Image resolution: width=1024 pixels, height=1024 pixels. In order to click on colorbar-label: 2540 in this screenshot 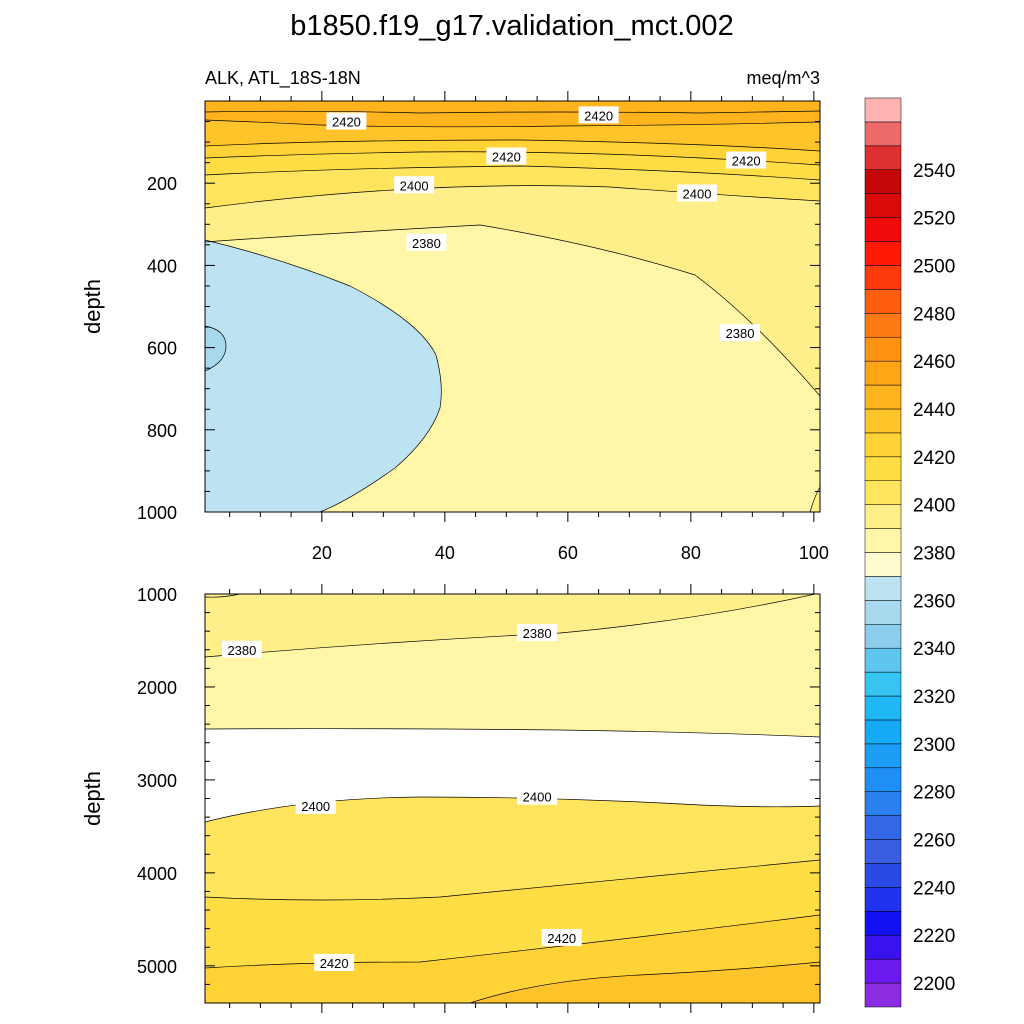, I will do `click(934, 171)`.